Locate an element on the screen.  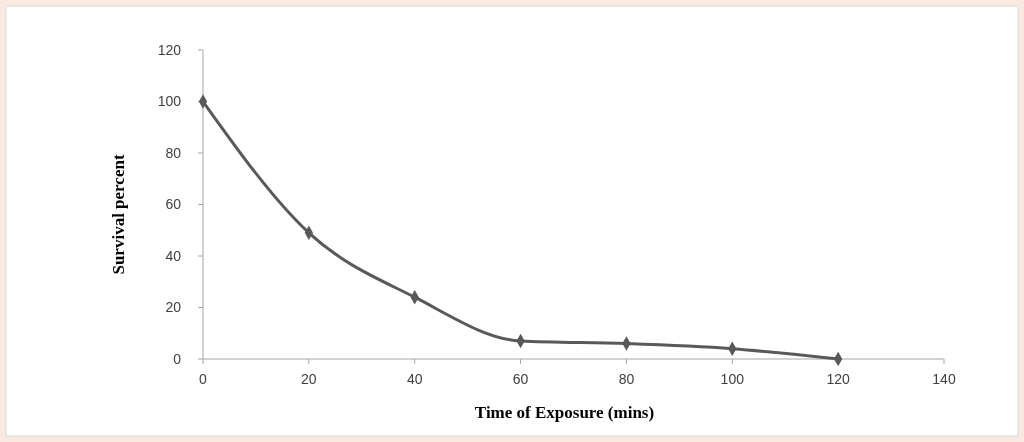
y-tick-label: 40 is located at coordinates (173, 255).